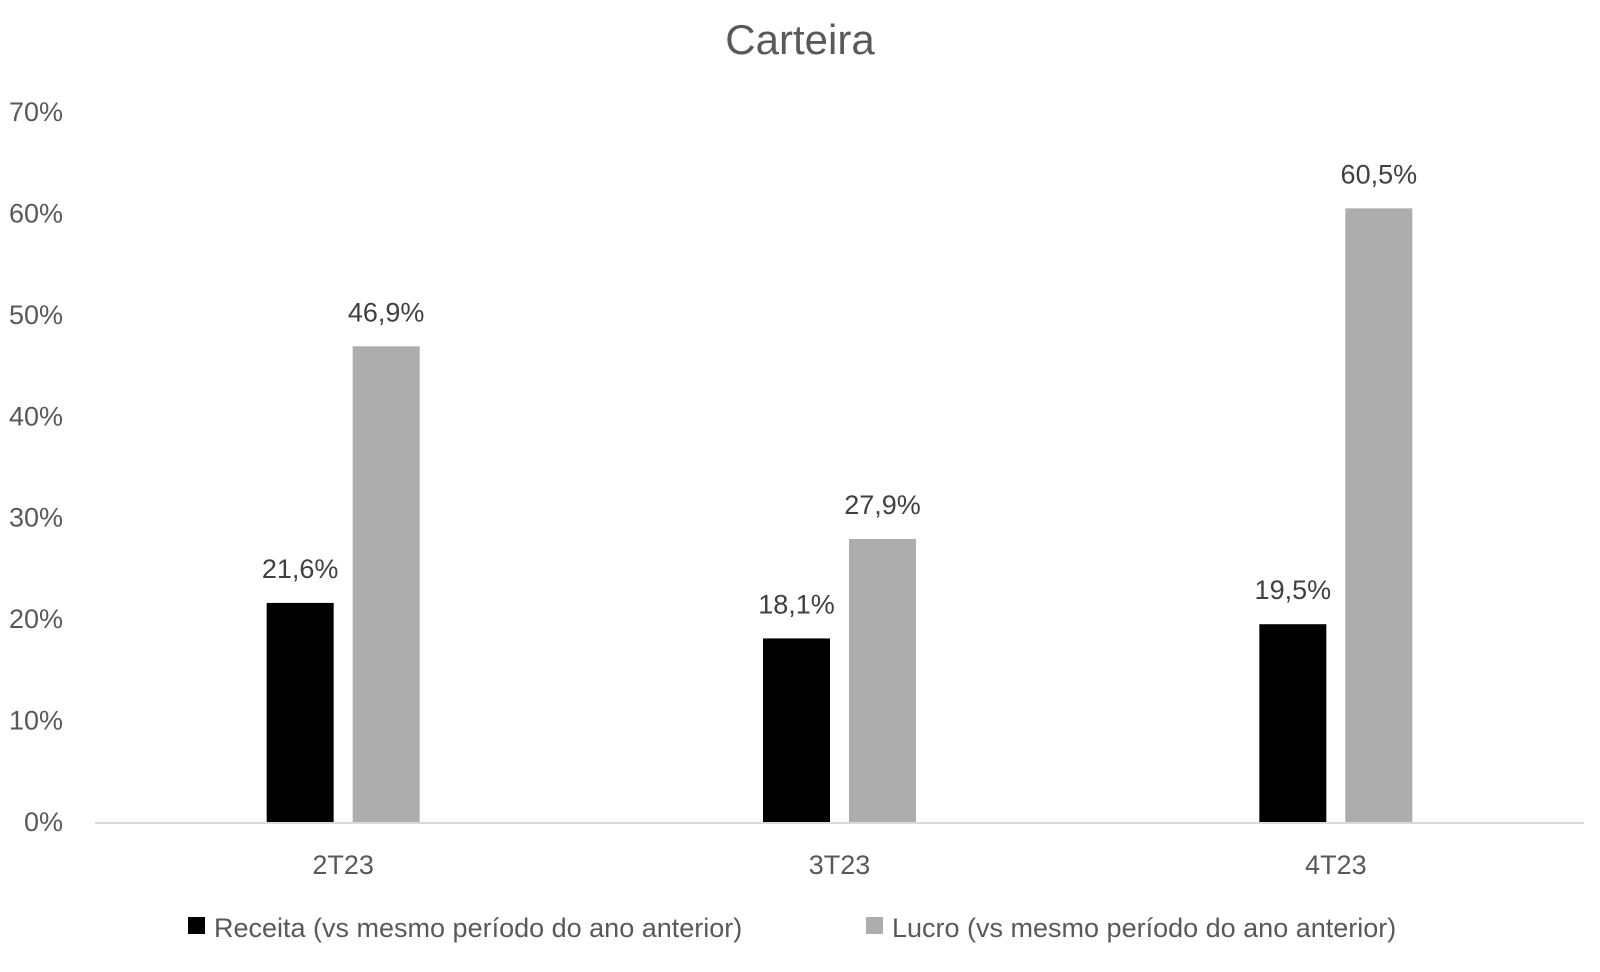 This screenshot has height=972, width=1600. I want to click on y-tick-label: 50%, so click(36, 315).